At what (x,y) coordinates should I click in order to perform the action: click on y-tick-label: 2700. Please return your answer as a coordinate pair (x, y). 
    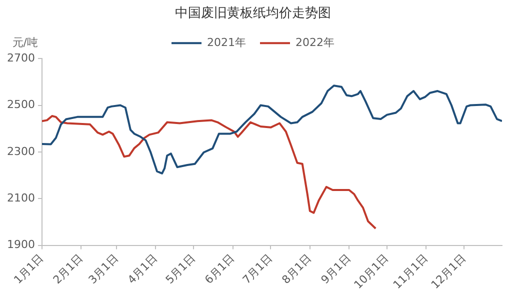
    Looking at the image, I should click on (20, 57).